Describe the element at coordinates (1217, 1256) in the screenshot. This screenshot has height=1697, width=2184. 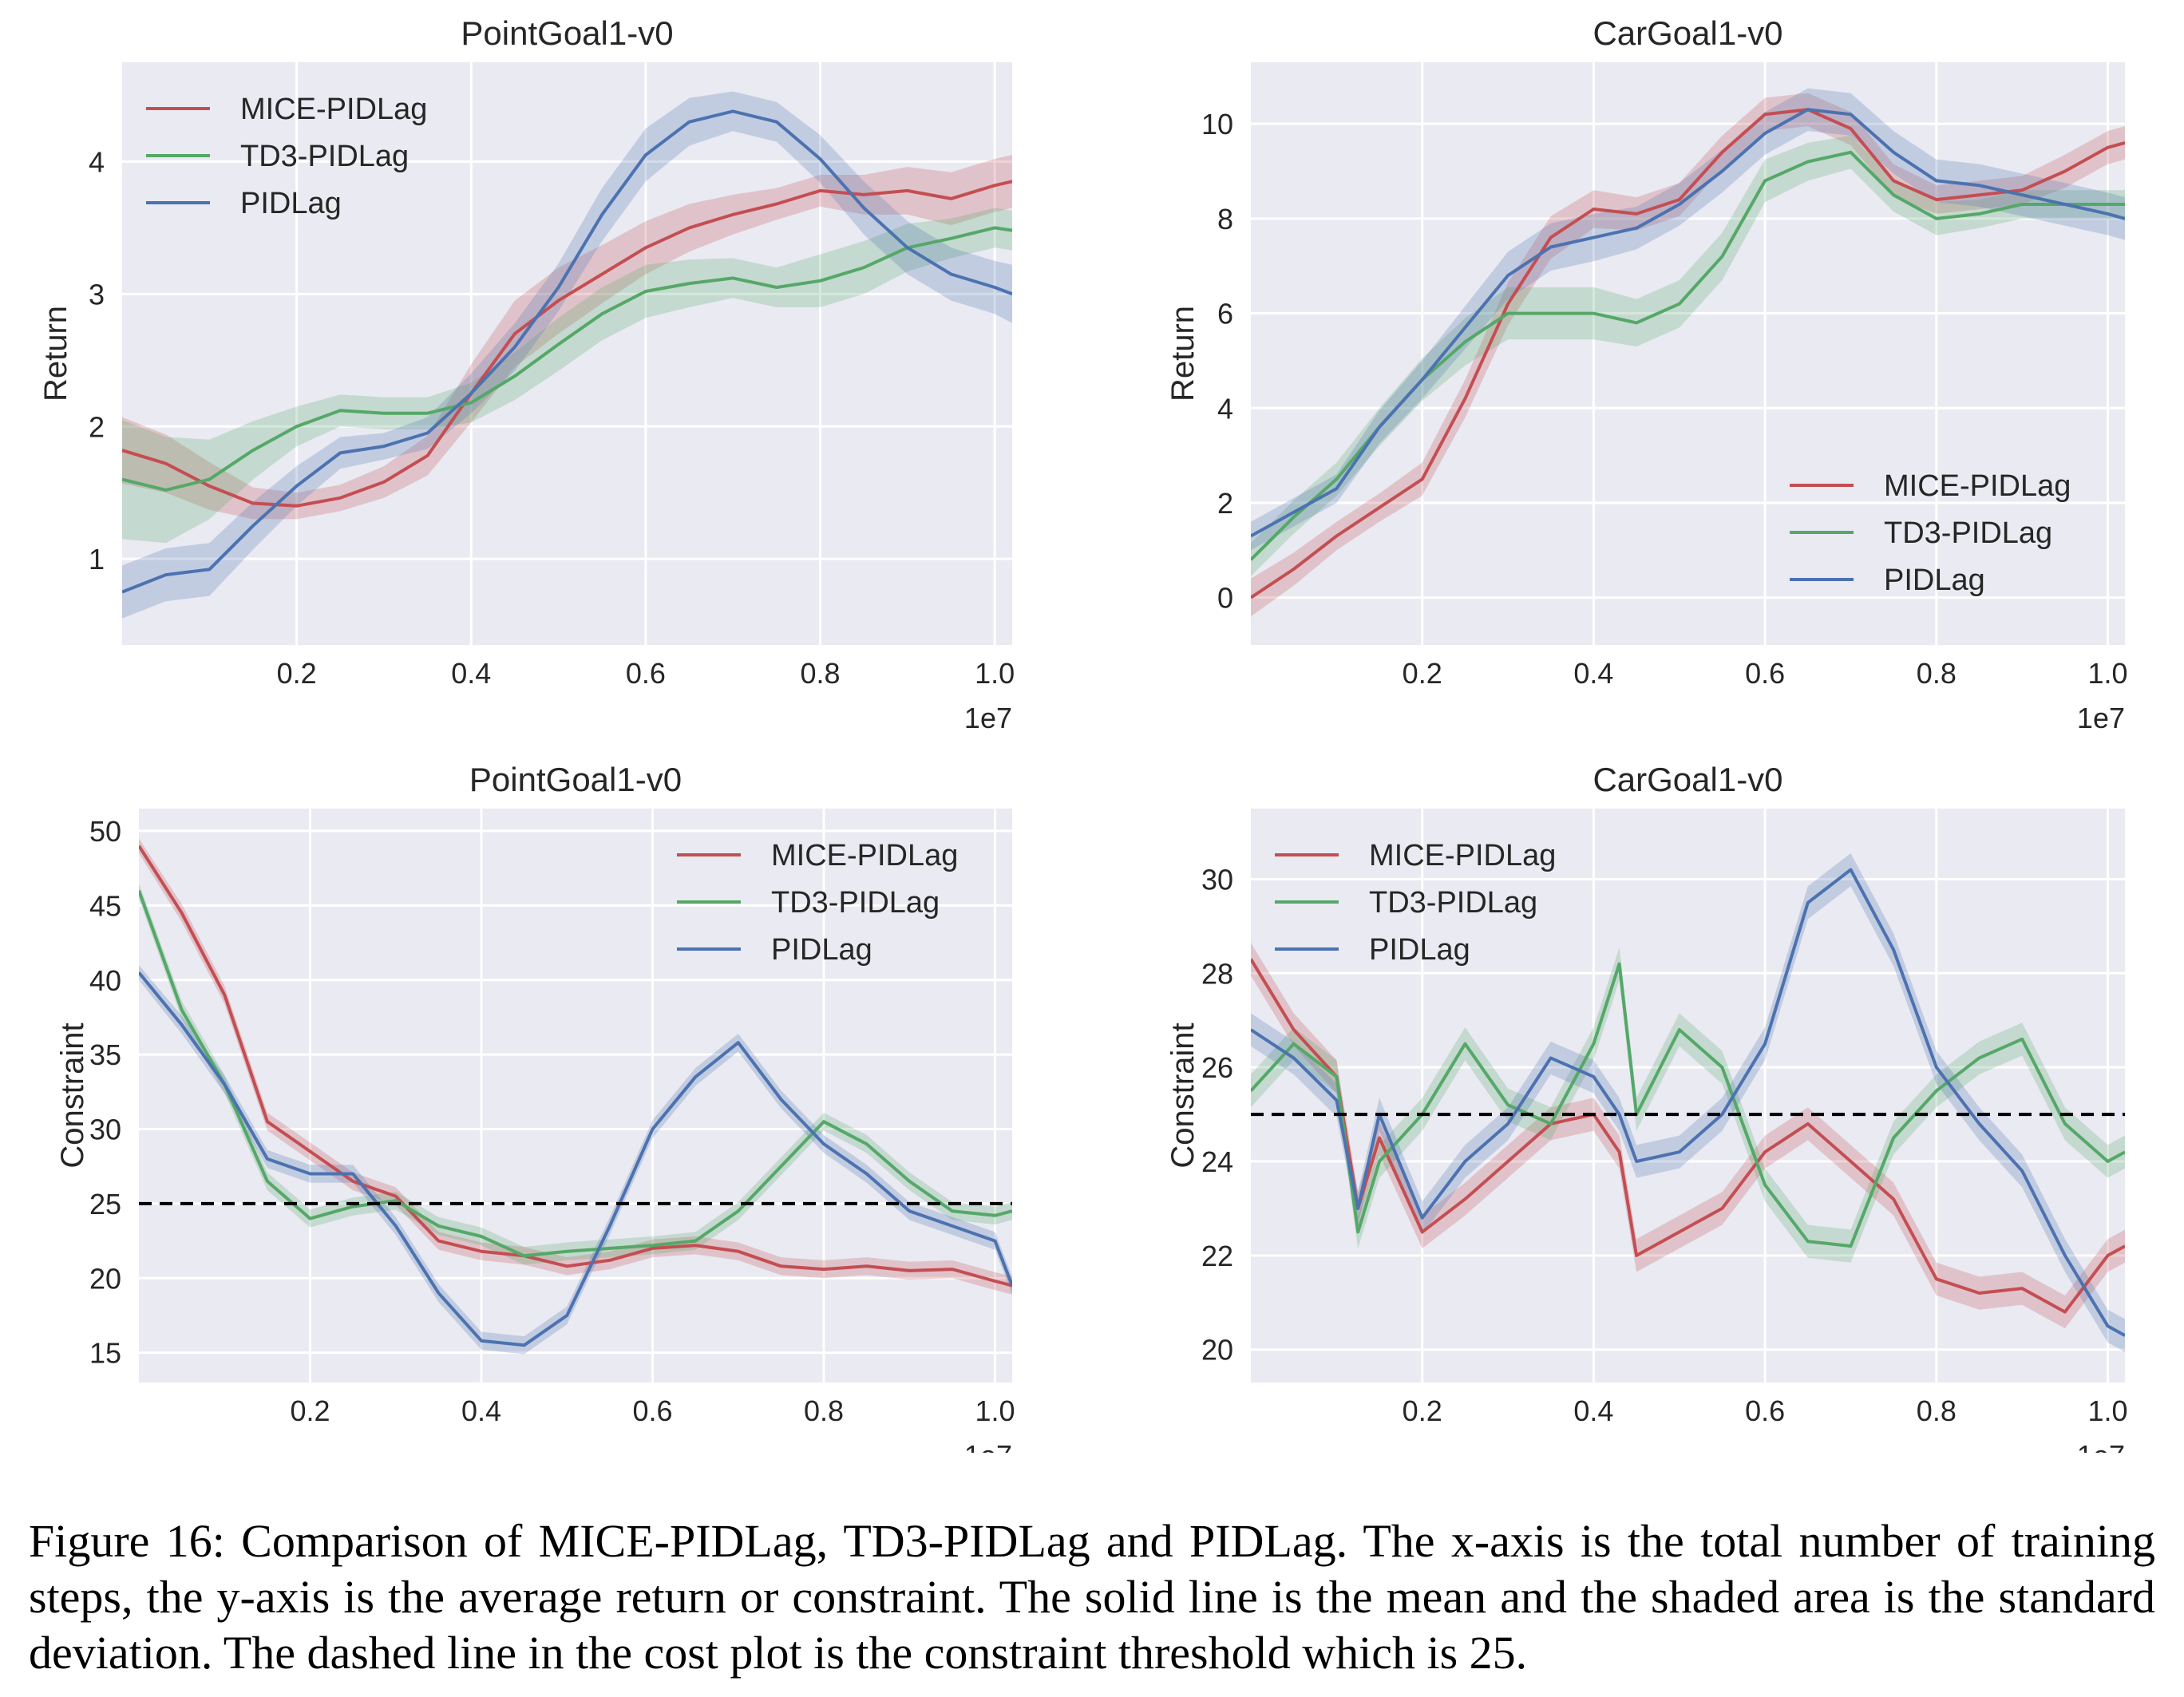
I see `y-tick-label: 22` at that location.